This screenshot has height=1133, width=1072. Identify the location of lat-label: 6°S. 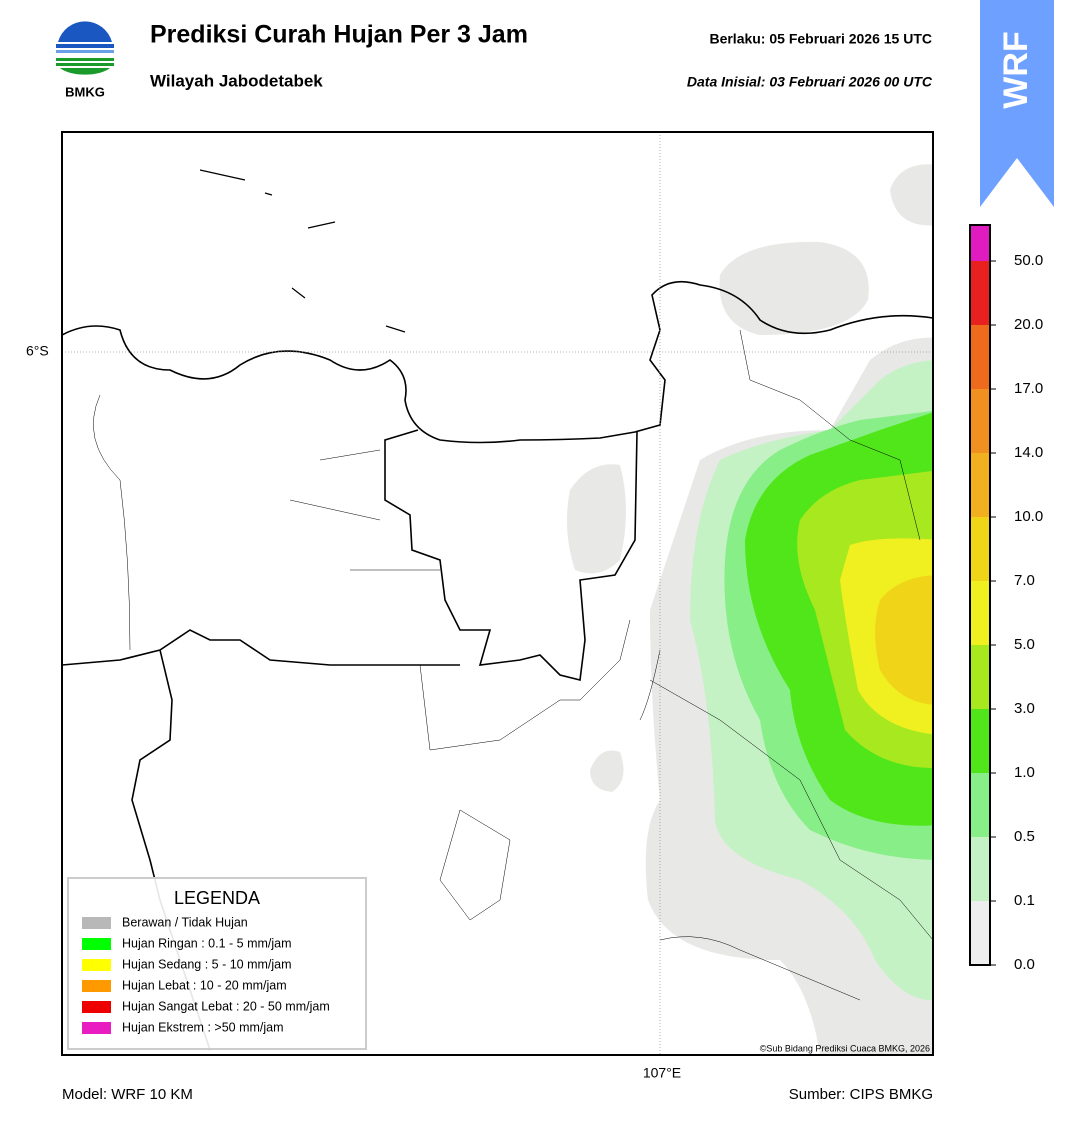
(37, 351).